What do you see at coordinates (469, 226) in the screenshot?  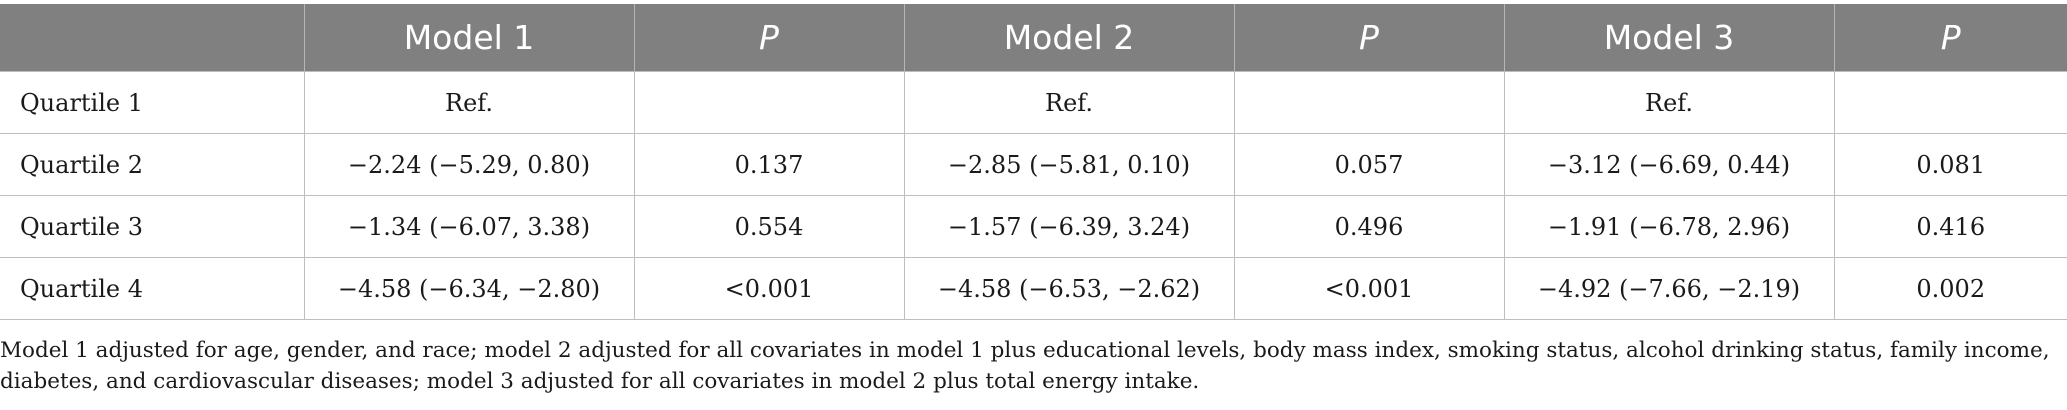 I see `model-1-estimate: −1.34 (−6.07, 3.38)` at bounding box center [469, 226].